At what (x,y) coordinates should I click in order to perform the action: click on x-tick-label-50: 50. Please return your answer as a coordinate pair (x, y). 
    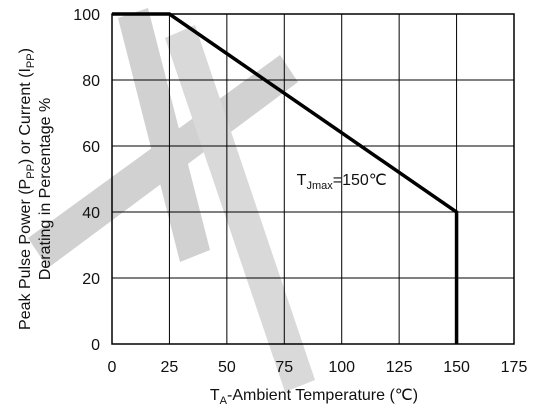
    Looking at the image, I should click on (227, 367).